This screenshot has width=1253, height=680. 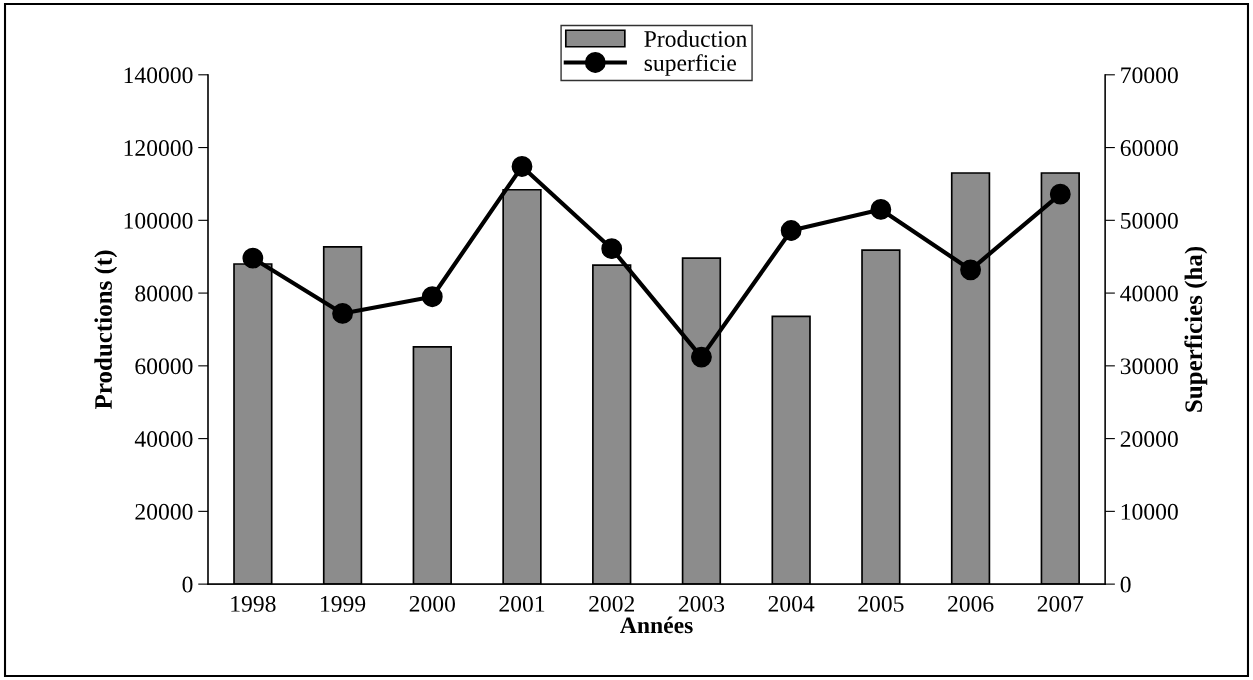 I want to click on y2-tick-label: 10000, so click(x=1149, y=511).